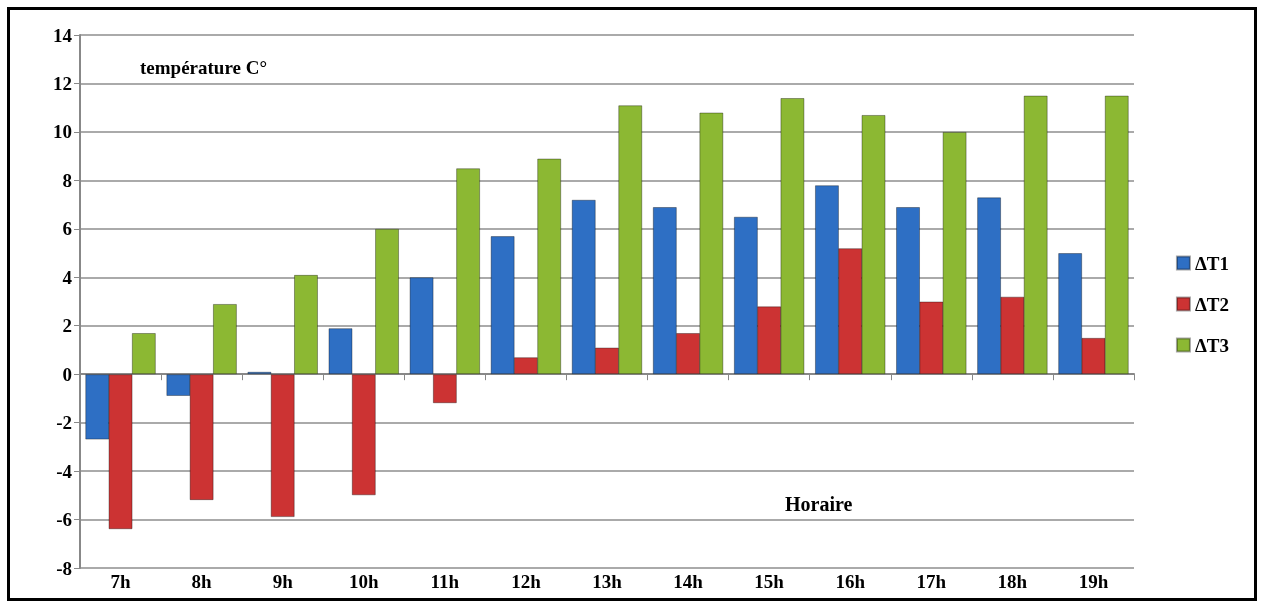 The height and width of the screenshot is (608, 1264). What do you see at coordinates (67, 180) in the screenshot?
I see `y-tick-label: 8` at bounding box center [67, 180].